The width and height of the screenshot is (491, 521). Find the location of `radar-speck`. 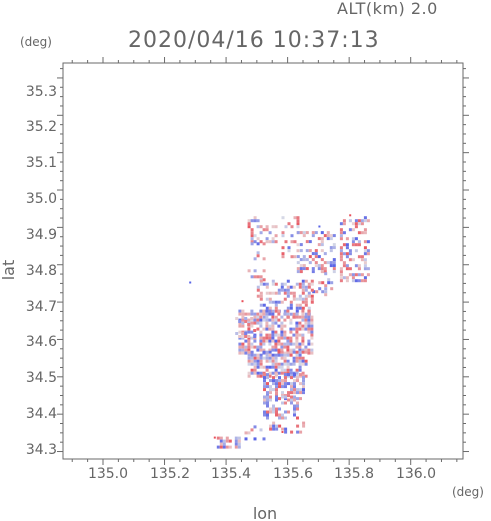

radar-speck is located at coordinates (242, 301).